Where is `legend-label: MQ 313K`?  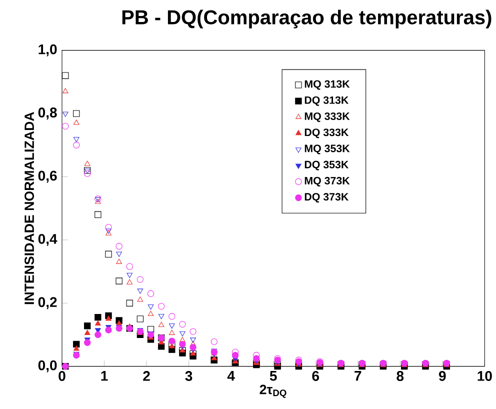 legend-label: MQ 313K is located at coordinates (327, 85).